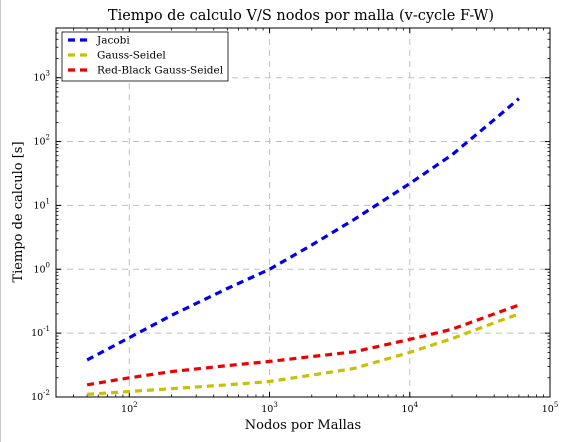  I want to click on y-axis-label: Tiempo de calculo [s], so click(18, 211).